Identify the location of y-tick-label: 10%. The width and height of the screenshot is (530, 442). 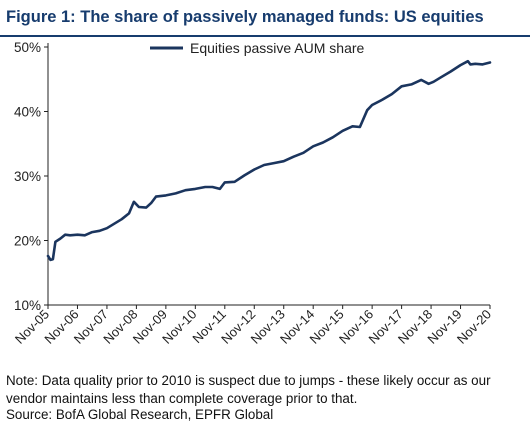
(27, 305).